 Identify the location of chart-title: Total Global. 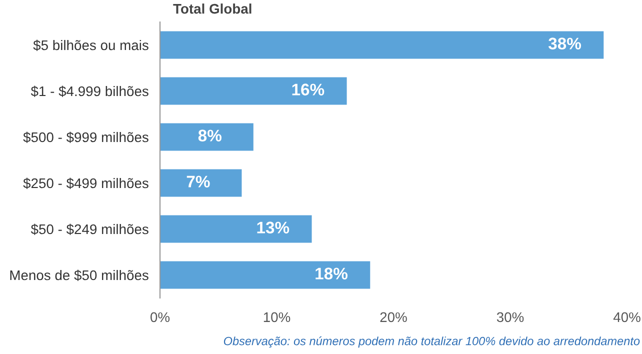
(212, 9).